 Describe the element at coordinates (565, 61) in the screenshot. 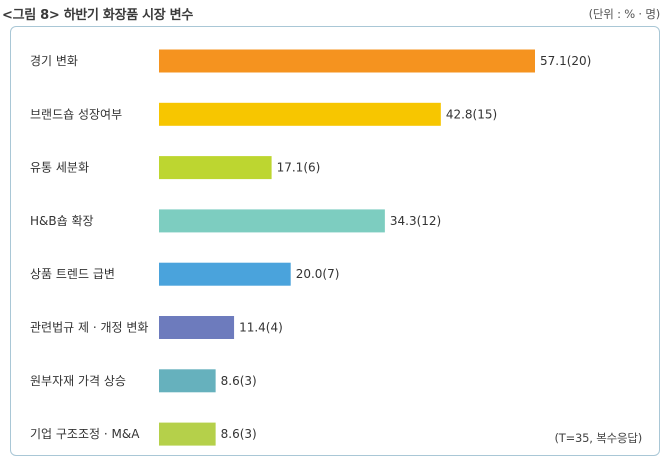

I see `data-label: 57.1(20)` at that location.